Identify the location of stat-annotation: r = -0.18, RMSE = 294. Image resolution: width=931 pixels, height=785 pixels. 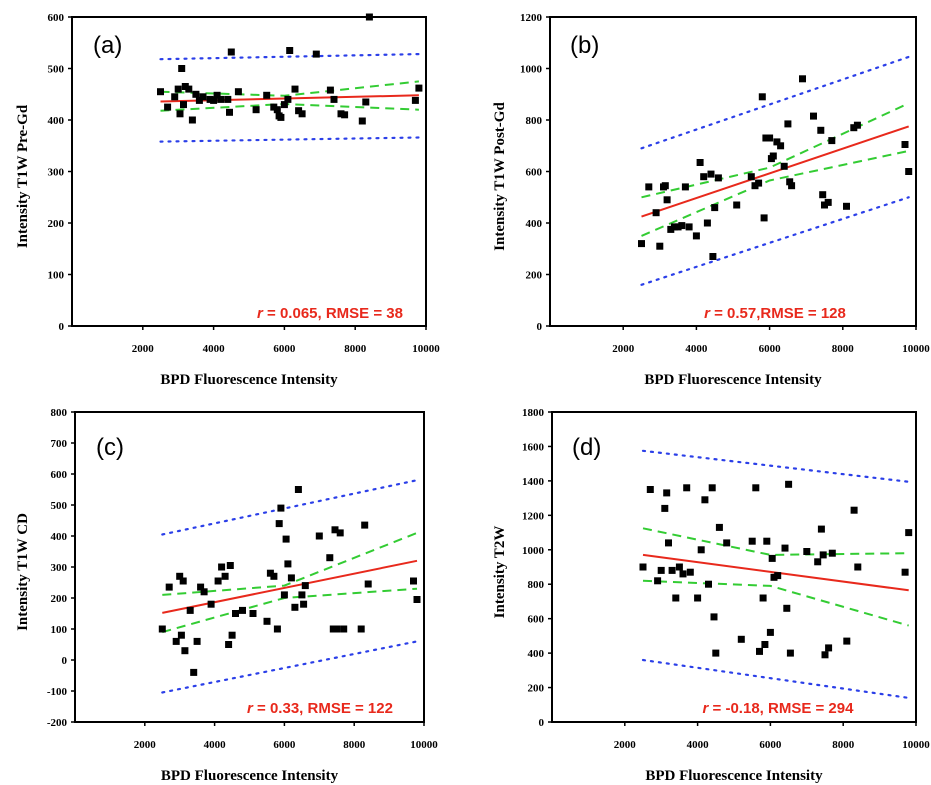
(779, 708).